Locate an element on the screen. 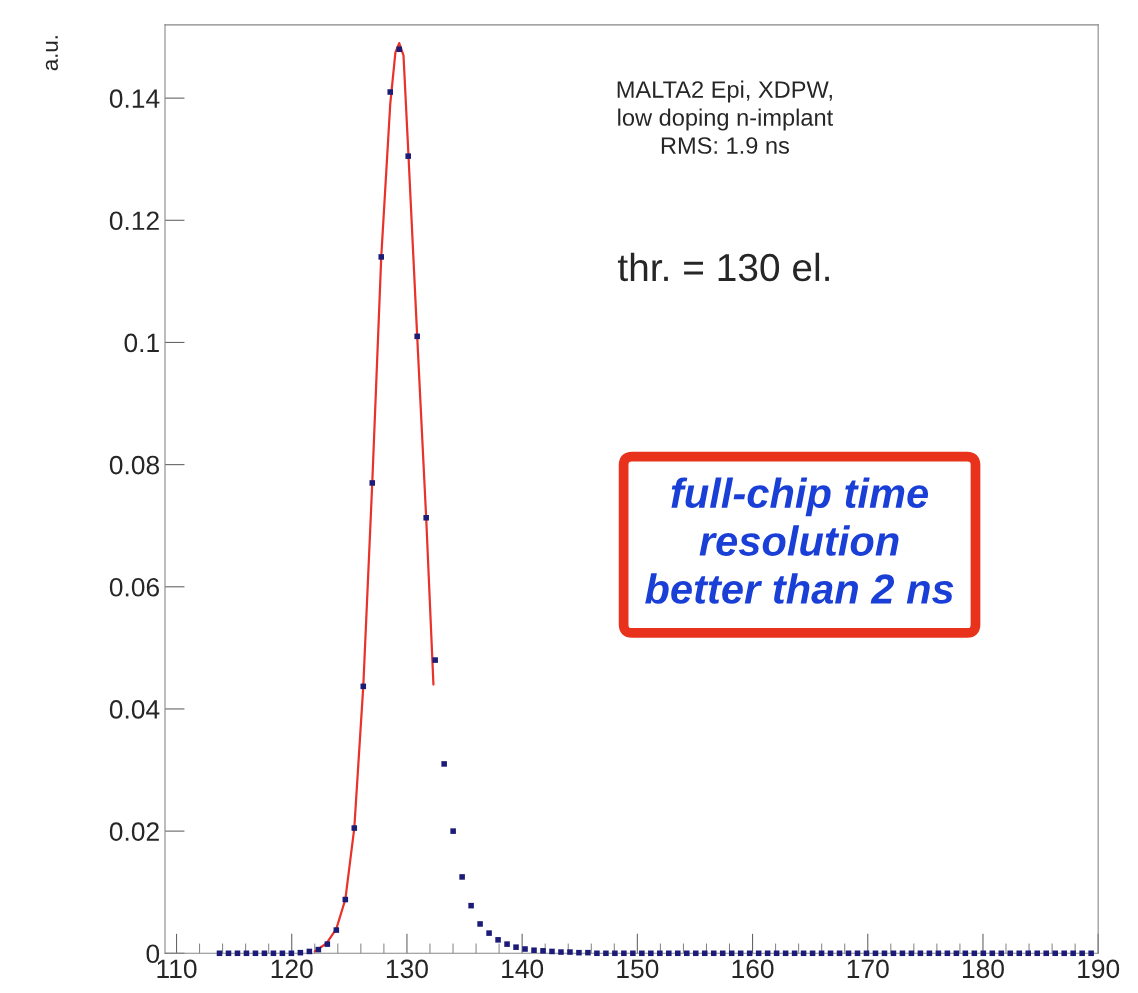 The image size is (1138, 993). y-tick-label: 0.1 is located at coordinates (141, 343).